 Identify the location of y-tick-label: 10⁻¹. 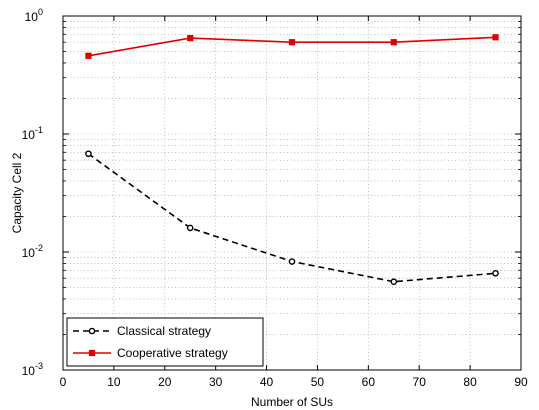
(32, 133).